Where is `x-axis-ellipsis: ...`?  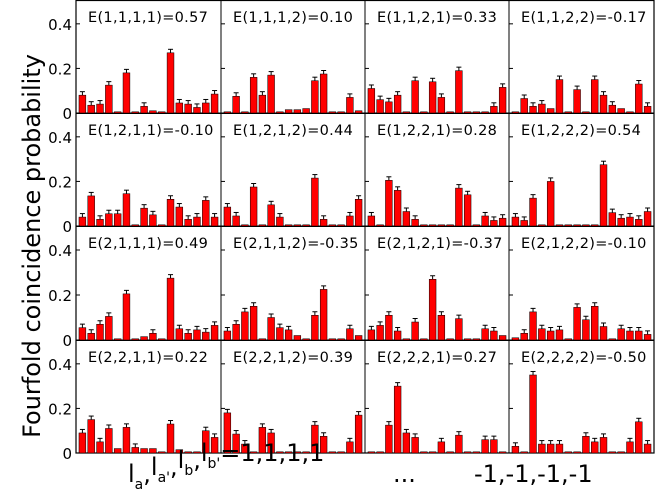 x-axis-ellipsis: ... is located at coordinates (404, 474).